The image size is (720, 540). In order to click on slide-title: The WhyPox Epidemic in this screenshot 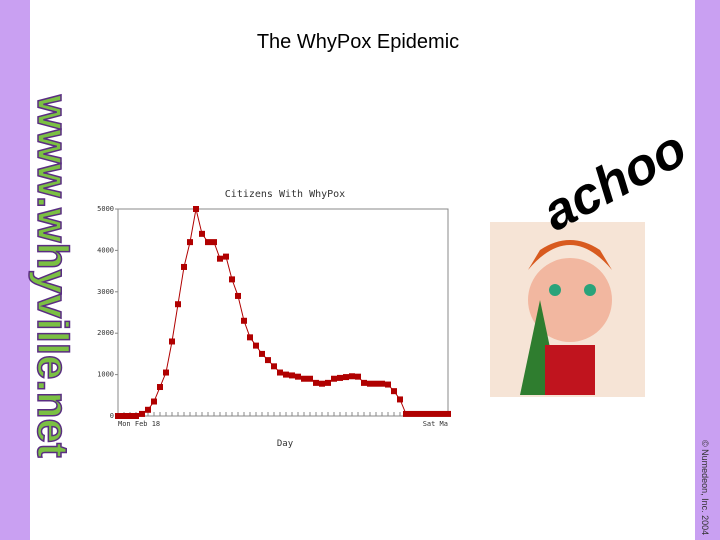, I will do `click(358, 42)`.